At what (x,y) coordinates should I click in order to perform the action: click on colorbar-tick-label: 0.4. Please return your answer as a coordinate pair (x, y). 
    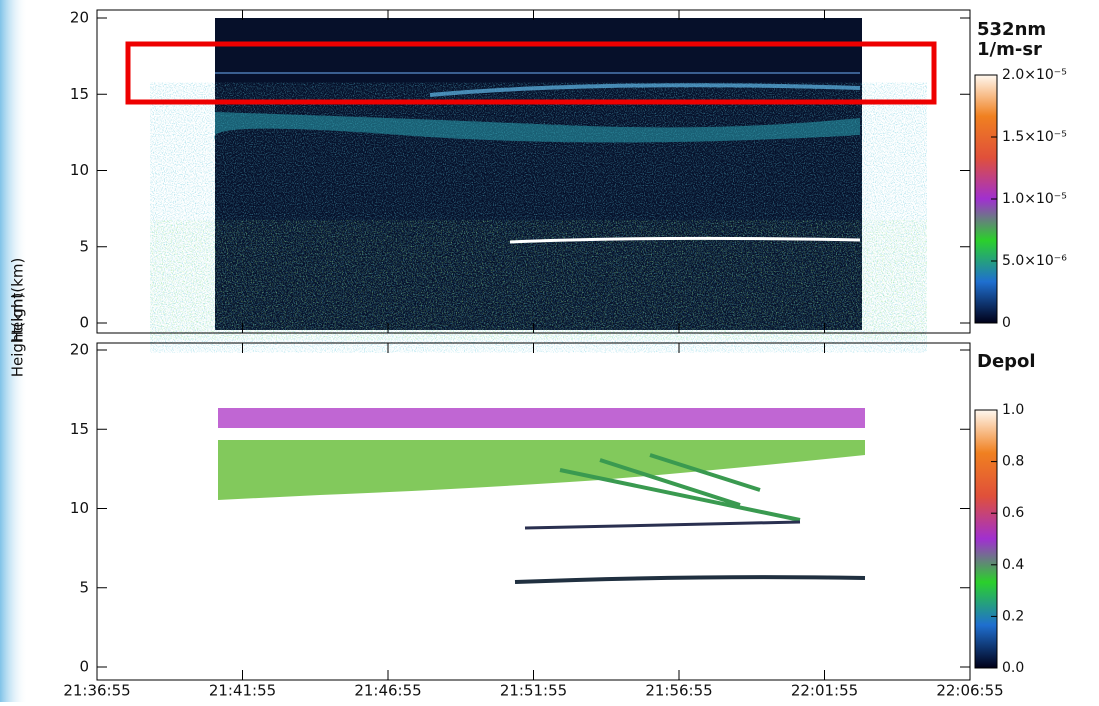
    Looking at the image, I should click on (1013, 565).